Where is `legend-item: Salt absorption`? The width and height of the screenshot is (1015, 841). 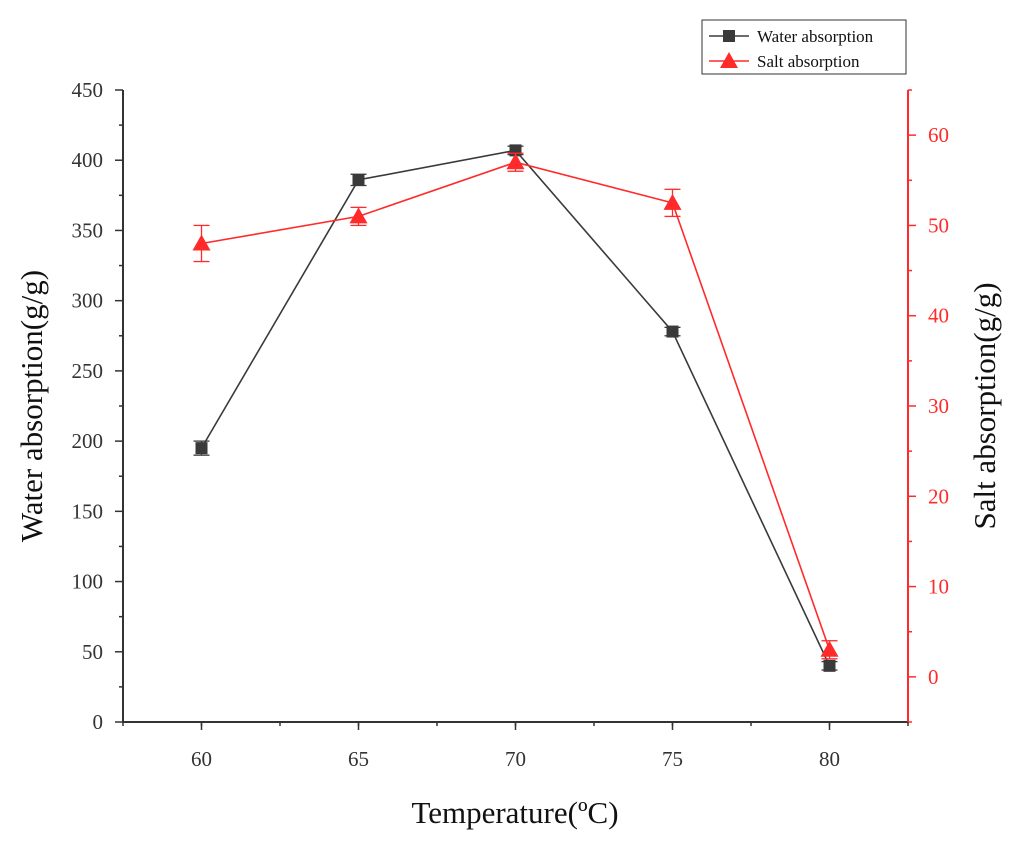 legend-item: Salt absorption is located at coordinates (784, 61).